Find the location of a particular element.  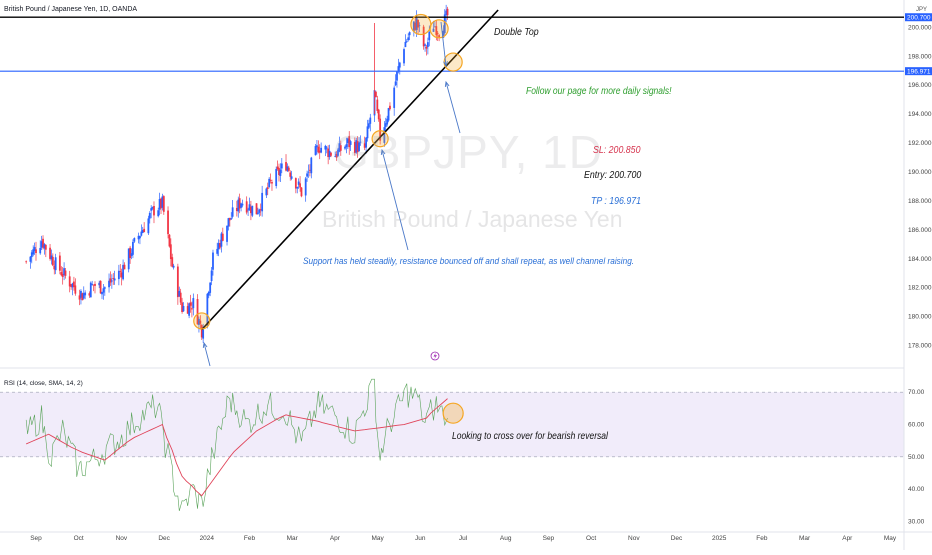

annotation-entry: Entry: 200.700 is located at coordinates (613, 175).